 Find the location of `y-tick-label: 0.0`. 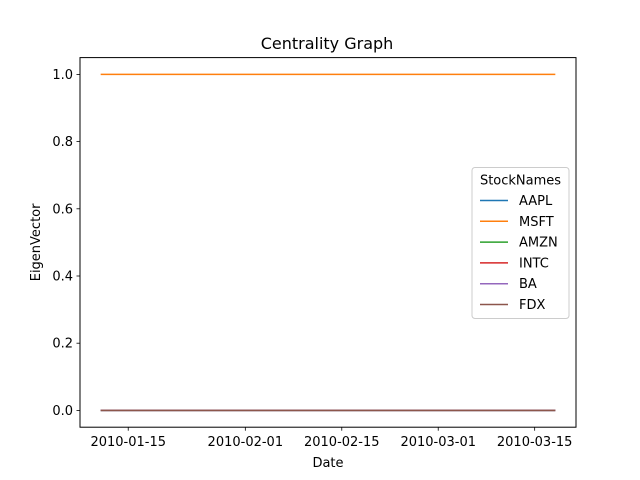

y-tick-label: 0.0 is located at coordinates (62, 411).